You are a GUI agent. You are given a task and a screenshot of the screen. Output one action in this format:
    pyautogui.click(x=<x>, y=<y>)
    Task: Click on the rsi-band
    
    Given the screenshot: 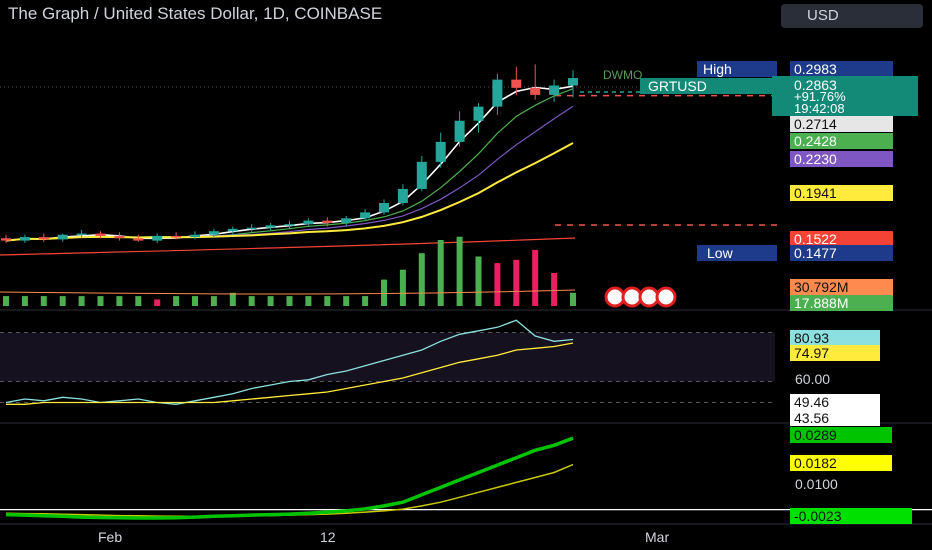 What is the action you would take?
    pyautogui.click(x=387, y=357)
    